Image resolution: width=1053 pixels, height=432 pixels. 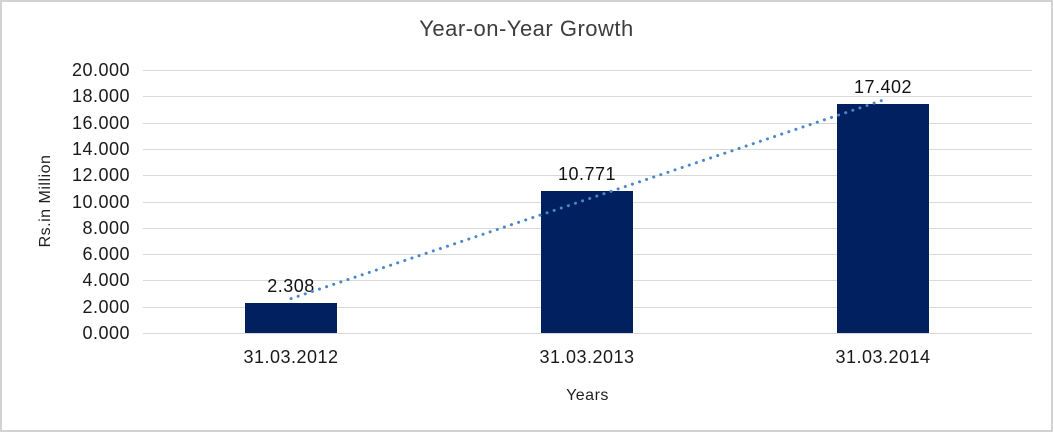 I want to click on y-tick-label: 4.000, so click(x=106, y=280).